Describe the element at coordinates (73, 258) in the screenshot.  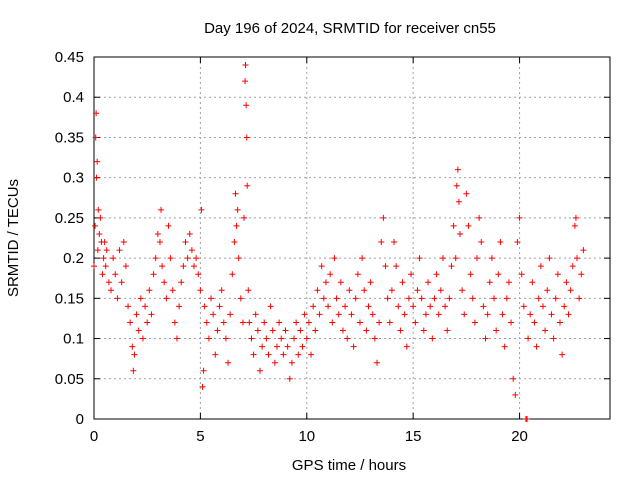
I see `y-tick-label: 0.2` at that location.